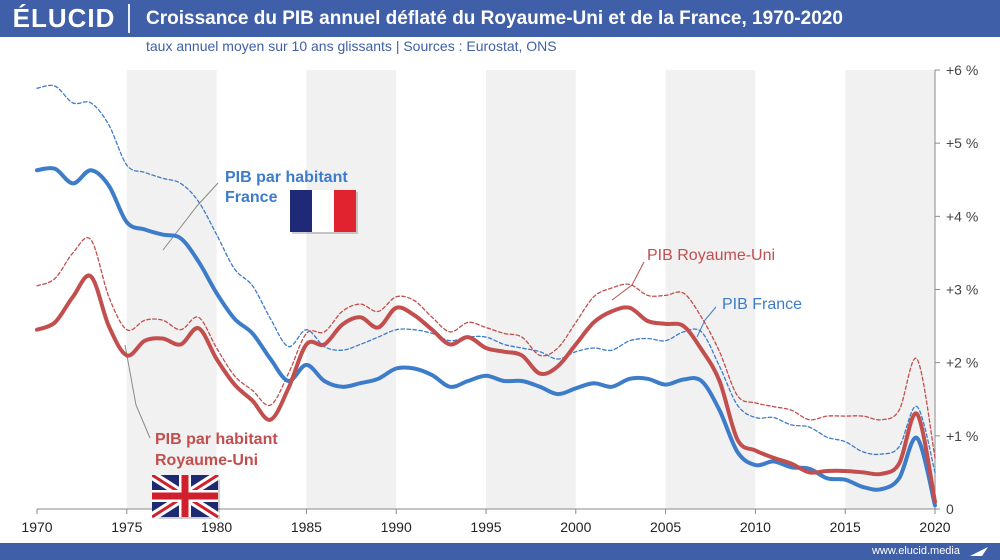  Describe the element at coordinates (186, 497) in the screenshot. I see `uk-flag-icon` at that location.